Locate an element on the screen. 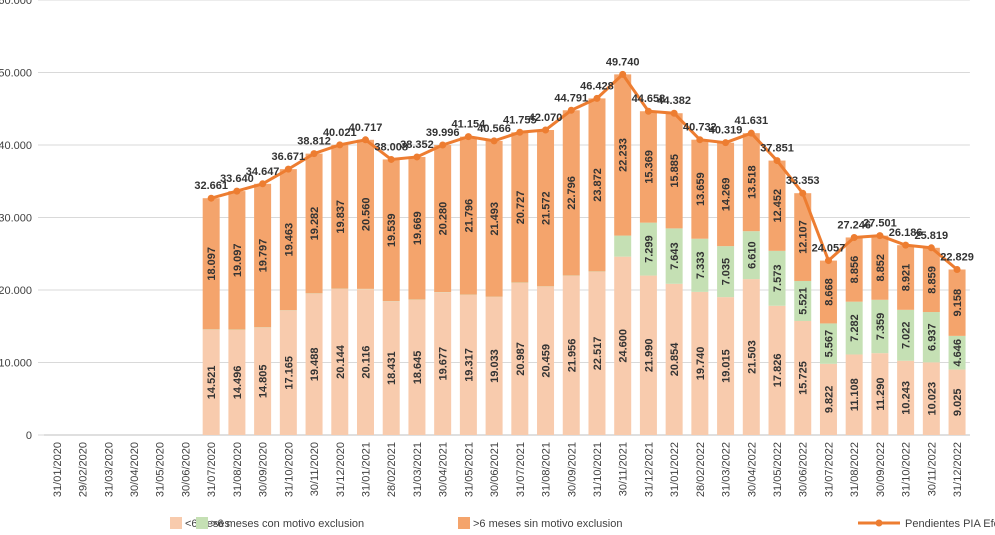 This screenshot has height=535, width=995. data-label: 20.116 is located at coordinates (367, 362).